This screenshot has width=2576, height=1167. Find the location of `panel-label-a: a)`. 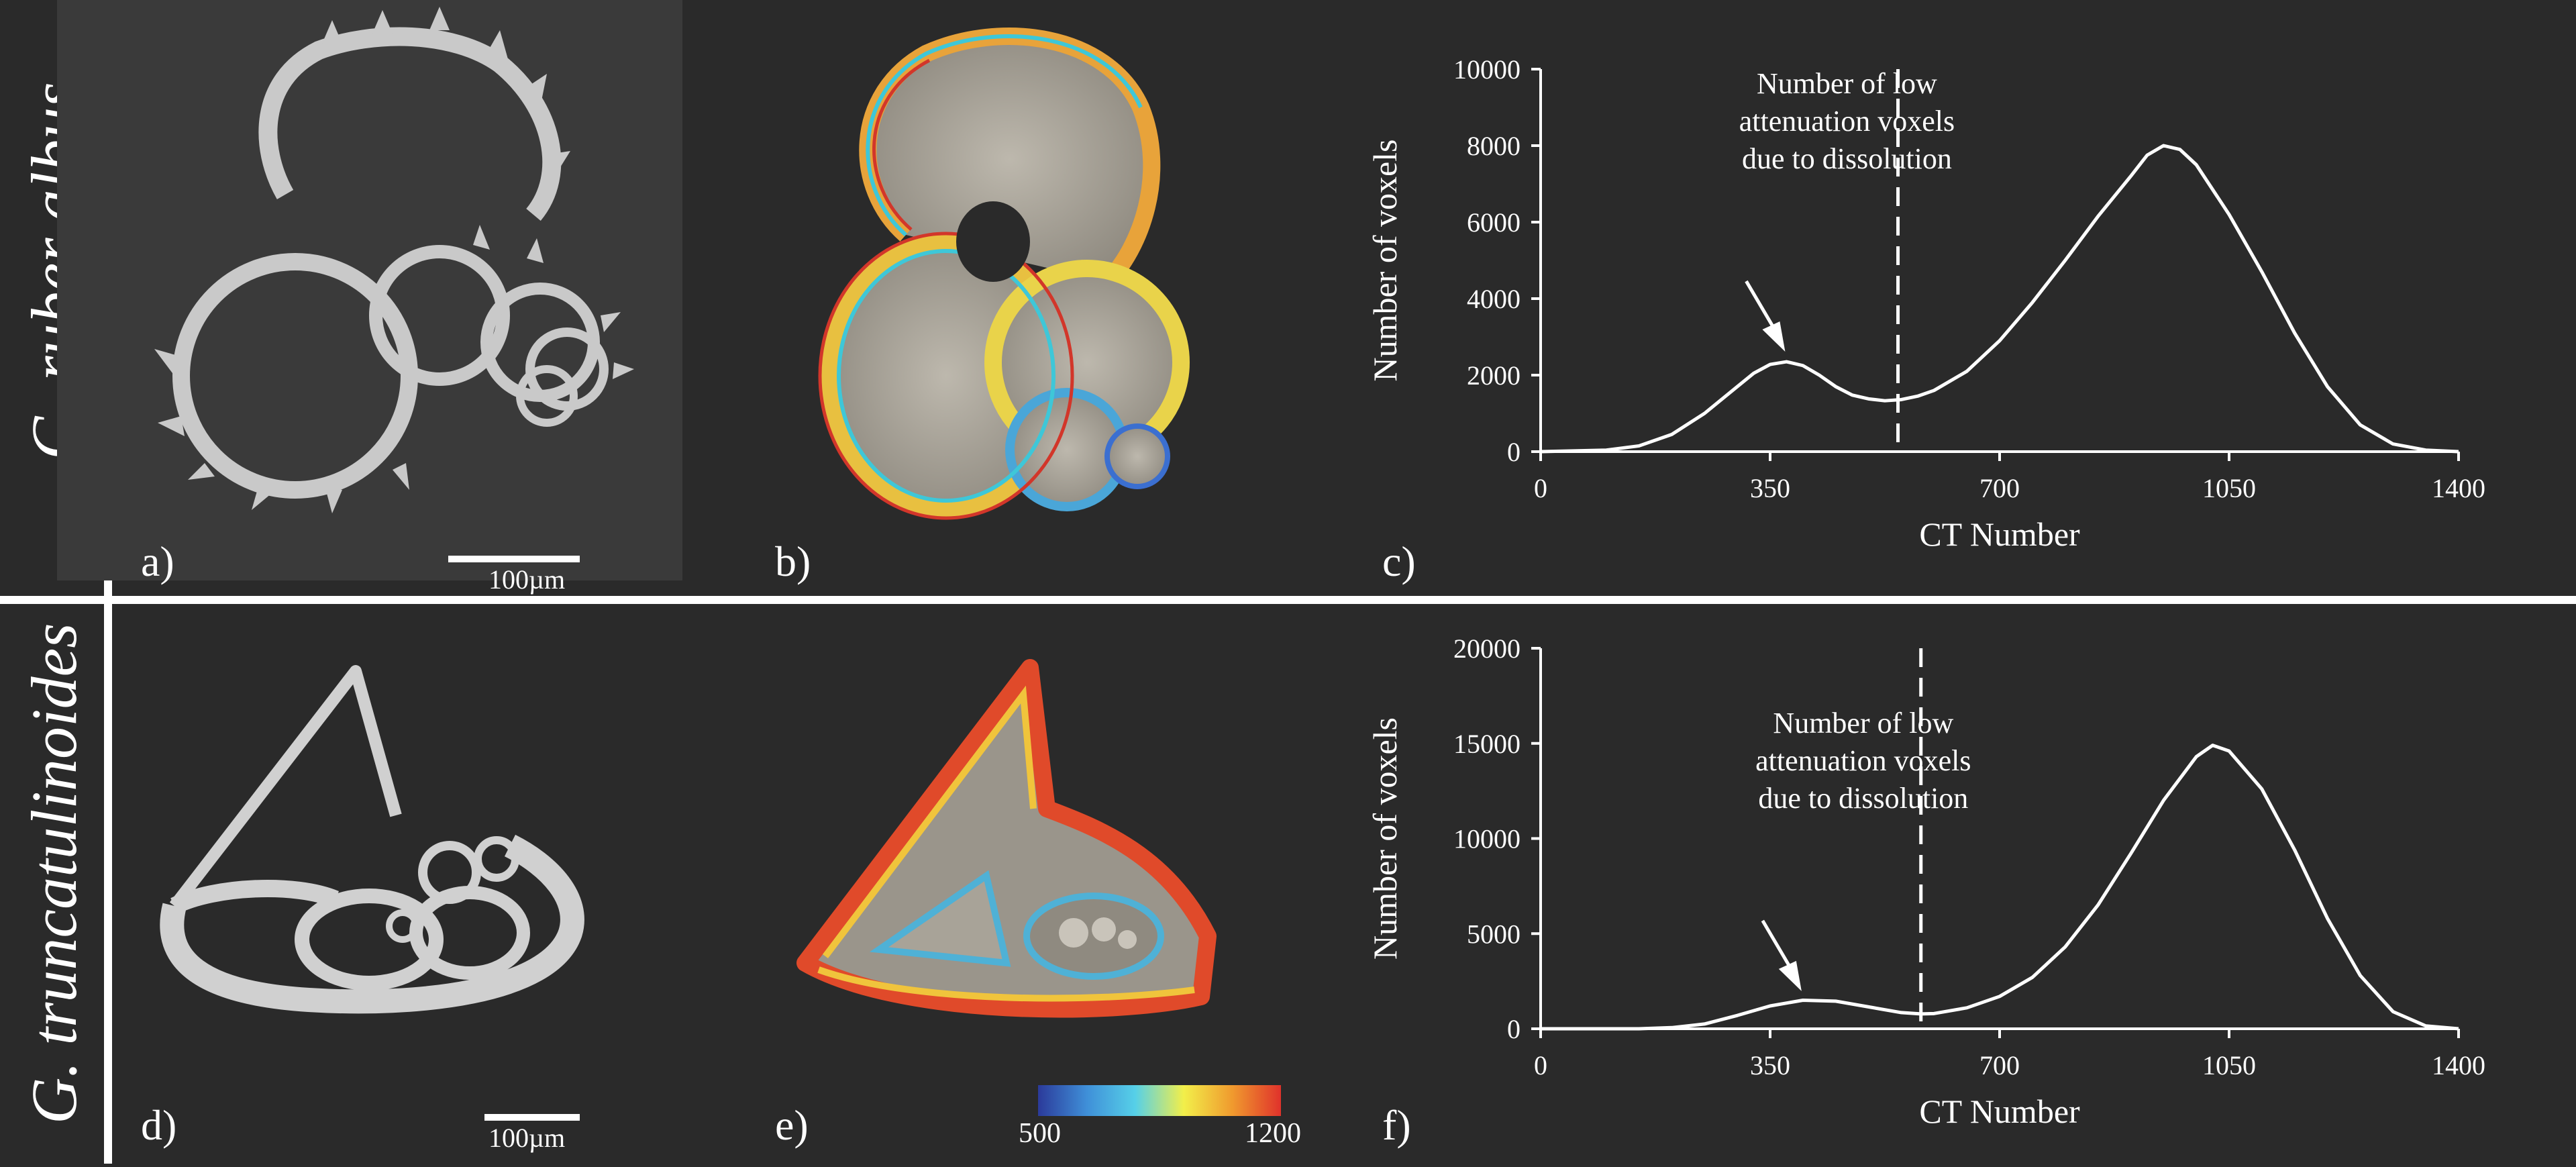

panel-label-a: a) is located at coordinates (157, 561).